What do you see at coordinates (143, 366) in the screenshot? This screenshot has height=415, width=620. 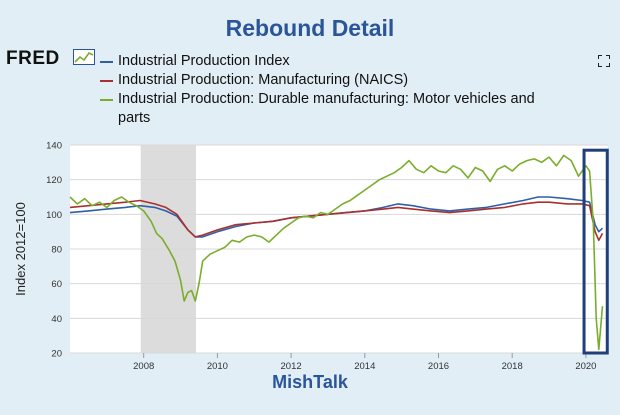 I see `x-tick-label: 2008` at bounding box center [143, 366].